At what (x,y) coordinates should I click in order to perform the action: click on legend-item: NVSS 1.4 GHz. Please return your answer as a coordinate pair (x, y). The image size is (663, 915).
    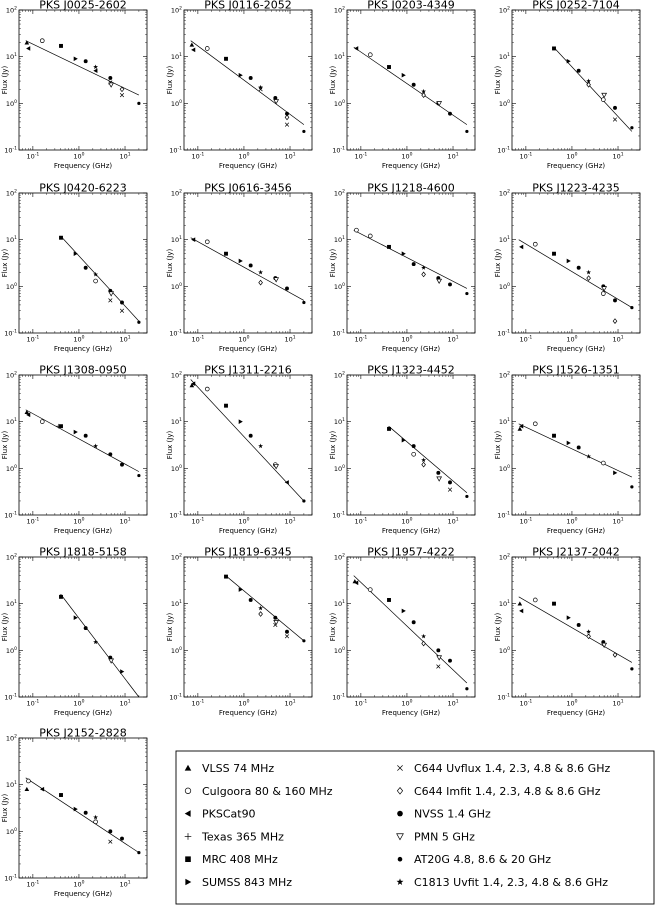
    Looking at the image, I should click on (444, 814).